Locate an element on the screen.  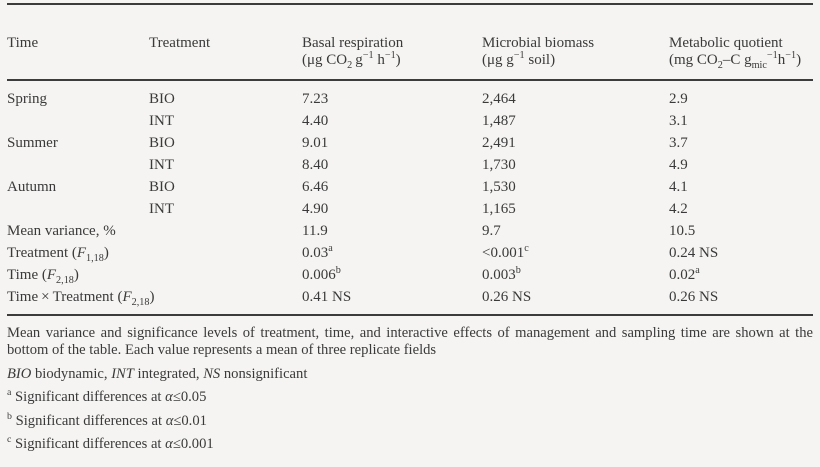
metabolic-quotient-value: 10.5 is located at coordinates (682, 230).